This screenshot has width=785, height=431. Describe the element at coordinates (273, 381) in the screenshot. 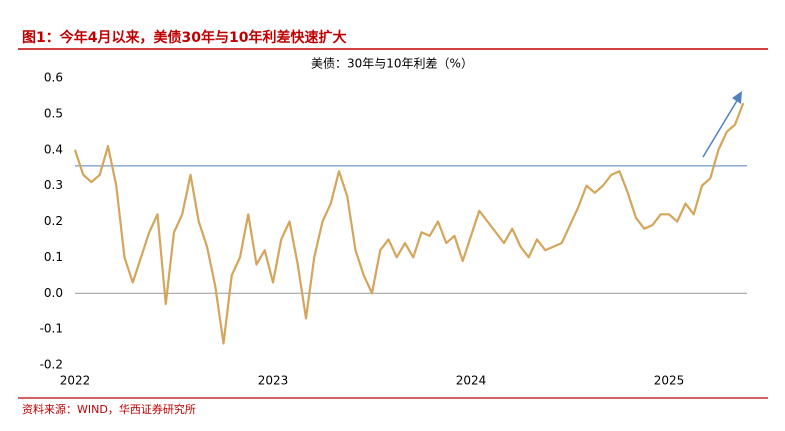

I see `x-tick-label: 2023` at that location.